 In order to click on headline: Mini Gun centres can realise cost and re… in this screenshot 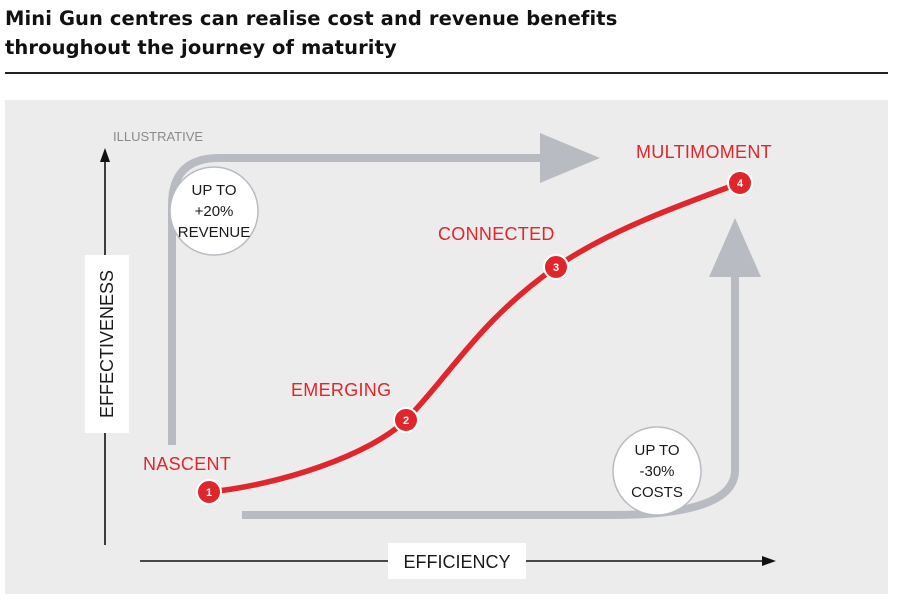, I will do `click(445, 33)`.